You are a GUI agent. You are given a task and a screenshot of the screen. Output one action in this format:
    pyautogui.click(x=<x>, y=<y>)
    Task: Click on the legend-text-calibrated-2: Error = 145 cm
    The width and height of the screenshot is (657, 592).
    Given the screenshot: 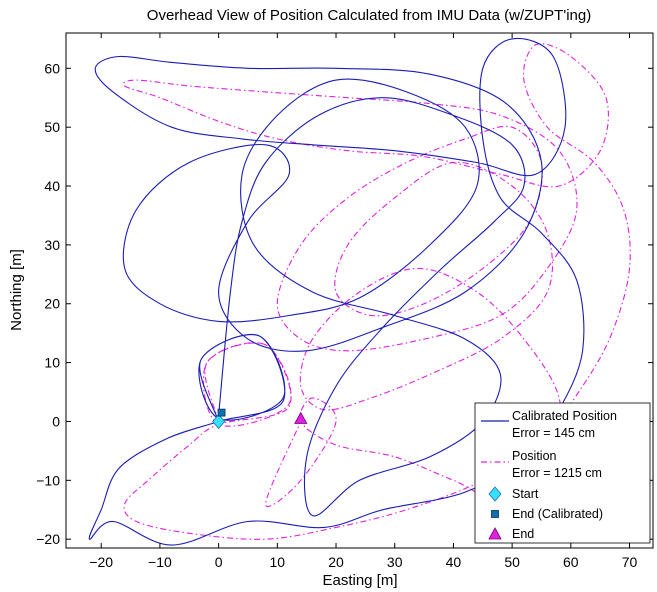 What is the action you would take?
    pyautogui.click(x=553, y=433)
    